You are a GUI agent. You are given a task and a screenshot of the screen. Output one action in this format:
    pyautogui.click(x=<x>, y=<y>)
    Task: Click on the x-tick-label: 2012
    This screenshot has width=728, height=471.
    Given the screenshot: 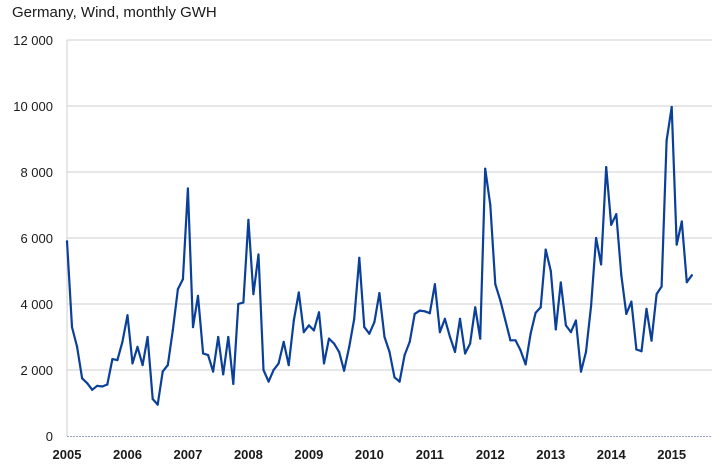 What is the action you would take?
    pyautogui.click(x=490, y=454)
    